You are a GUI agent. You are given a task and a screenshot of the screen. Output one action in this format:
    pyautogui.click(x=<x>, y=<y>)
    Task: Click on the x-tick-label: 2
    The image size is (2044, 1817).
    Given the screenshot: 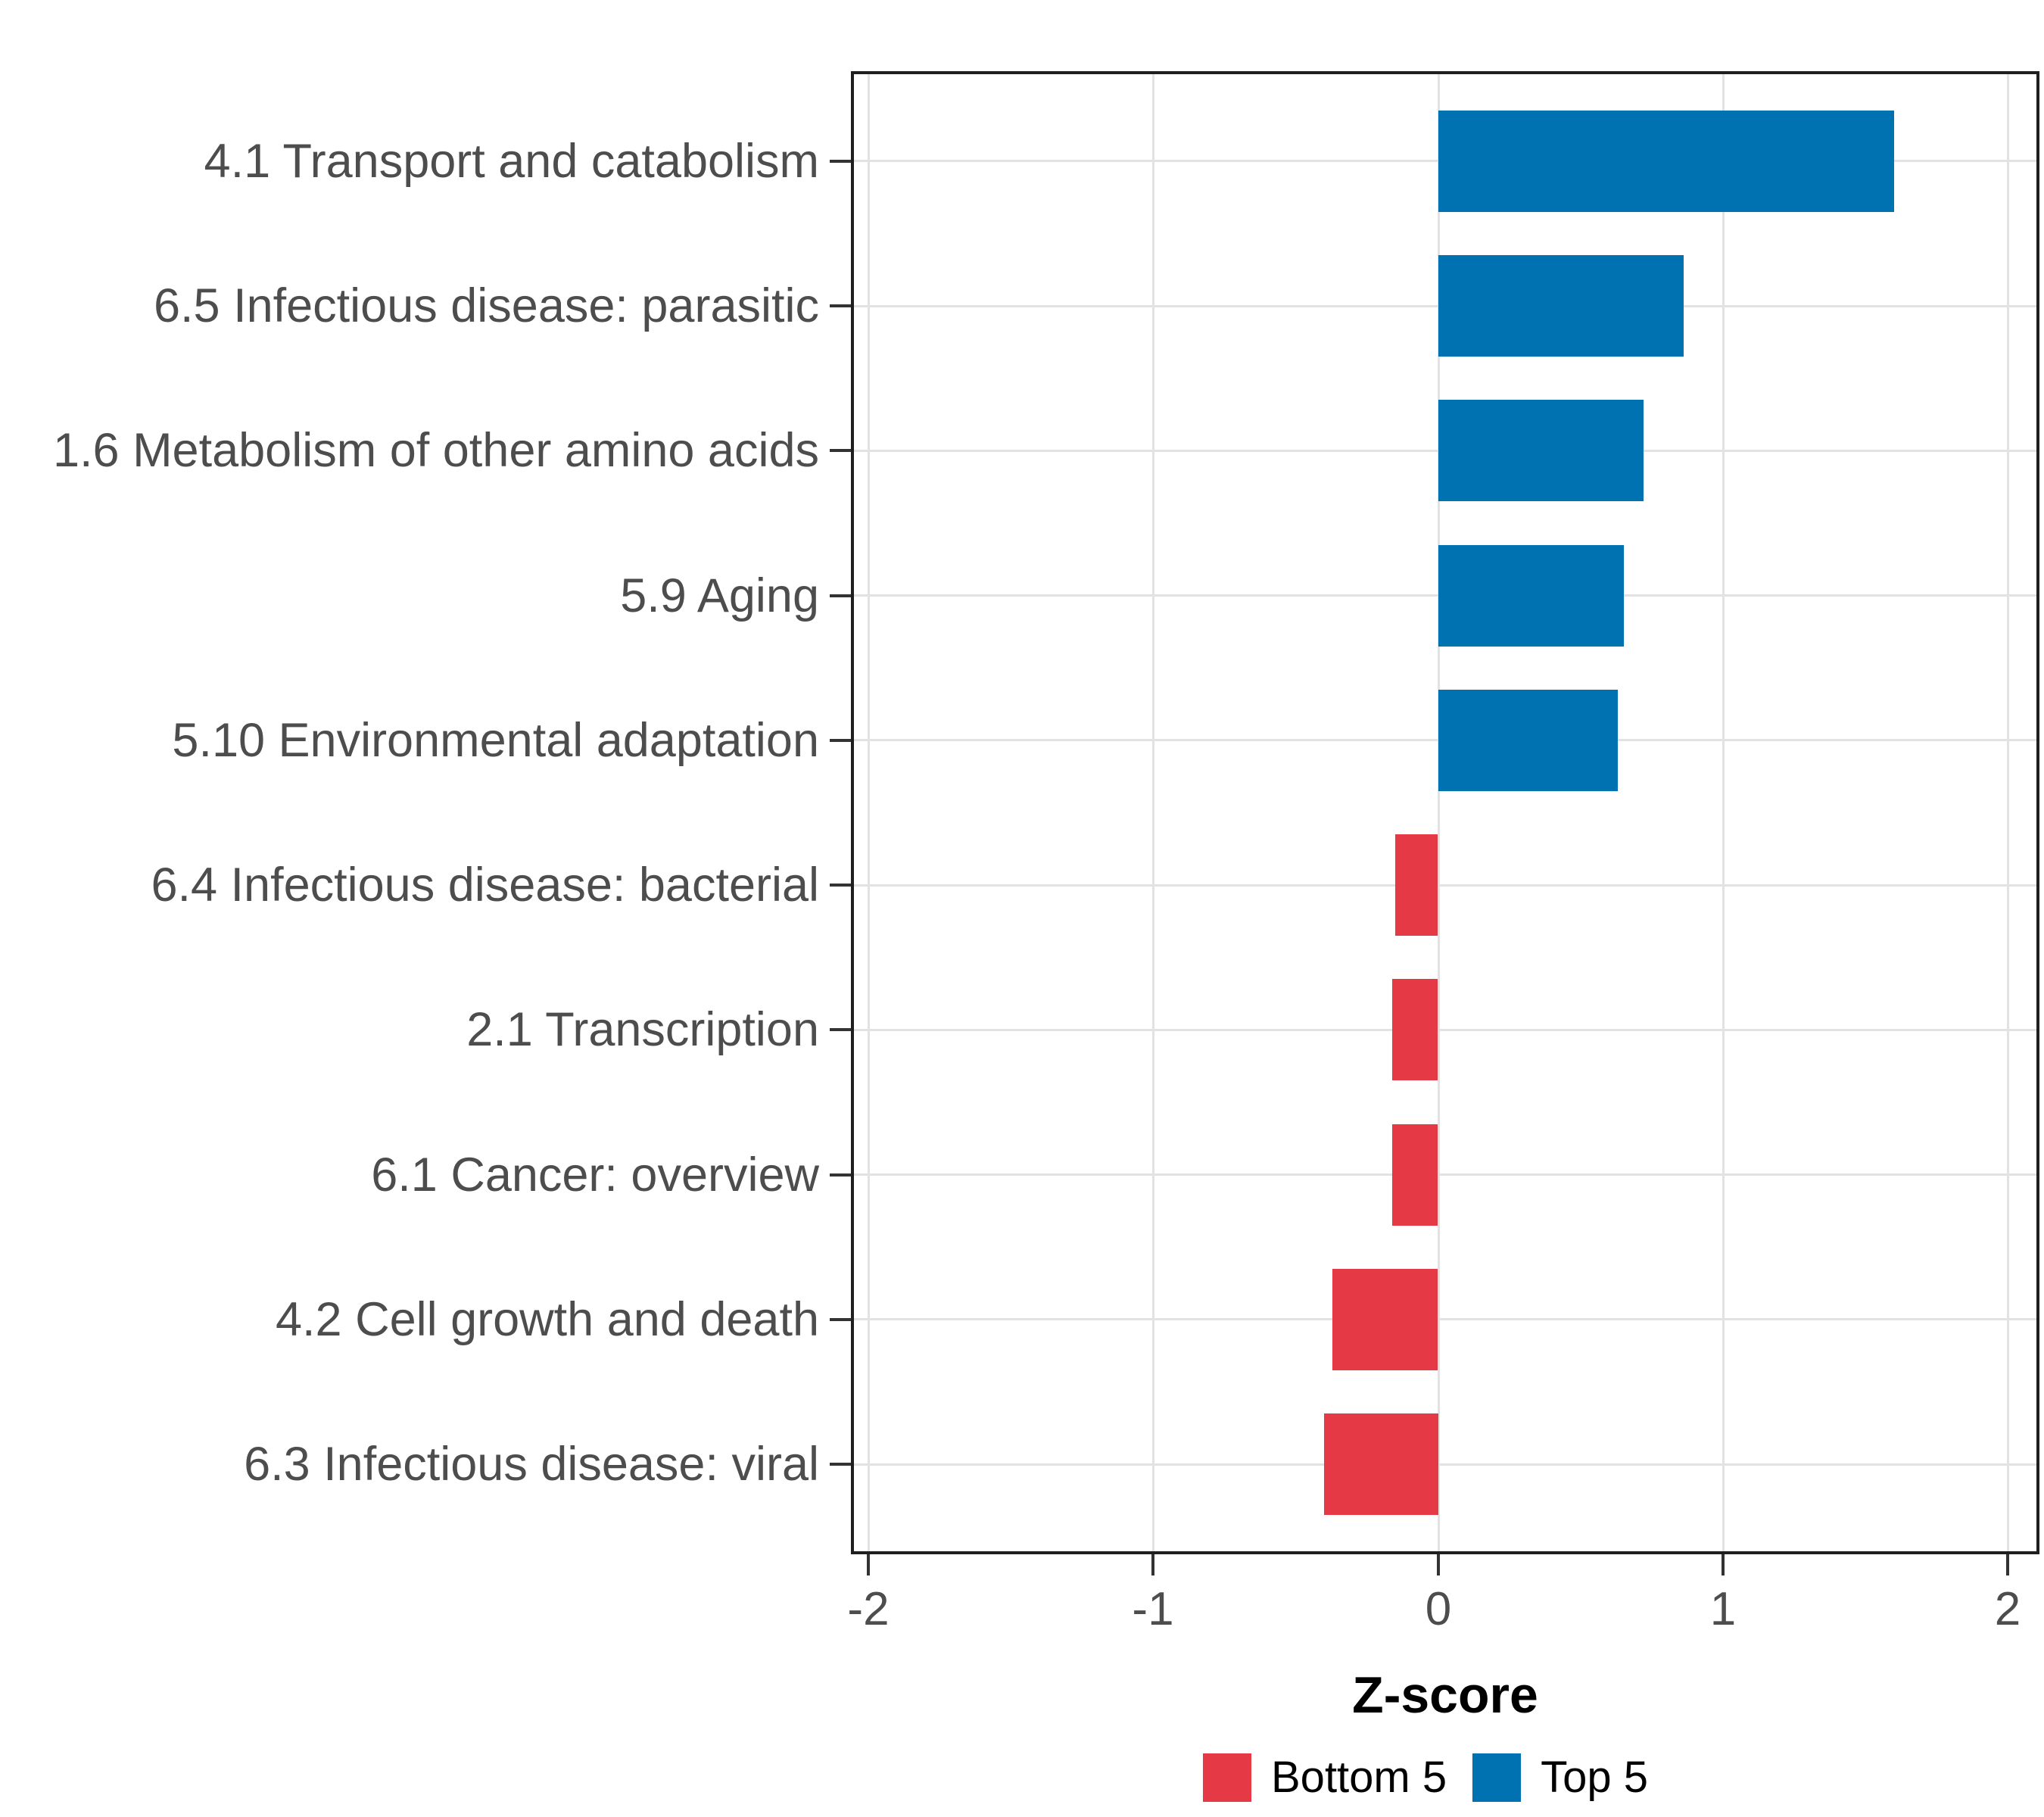 What is the action you would take?
    pyautogui.click(x=2007, y=1609)
    